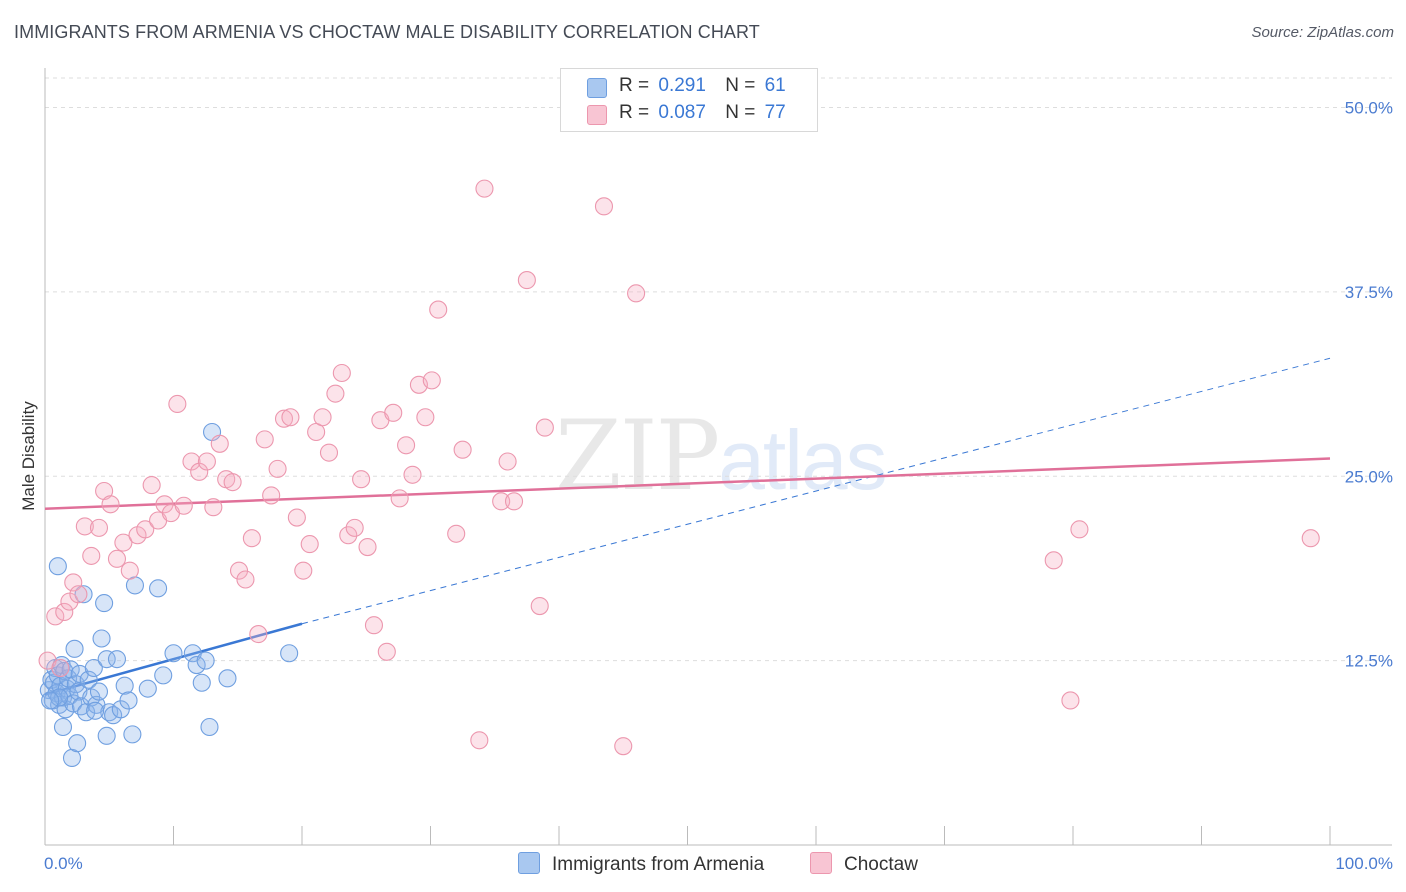 The width and height of the screenshot is (1406, 892). What do you see at coordinates (881, 864) in the screenshot?
I see `bottom-legend-label-choctaw: Choctaw` at bounding box center [881, 864].